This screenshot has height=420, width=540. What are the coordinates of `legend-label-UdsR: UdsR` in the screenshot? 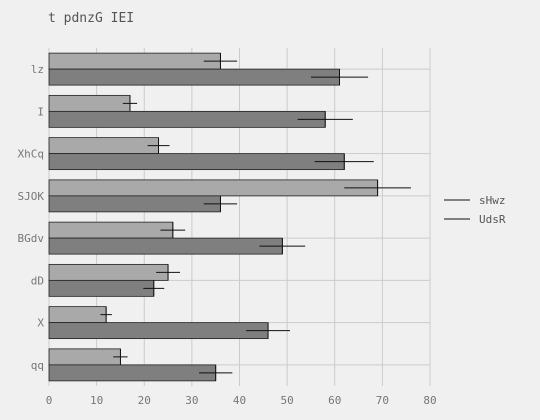 It's located at (492, 219).